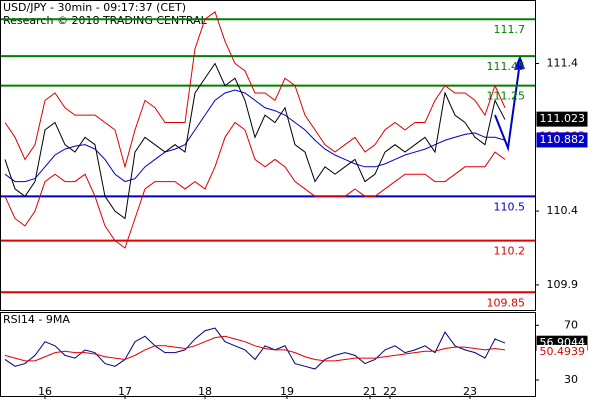 This screenshot has width=590, height=400. I want to click on y-tick-label: 110.4, so click(563, 210).